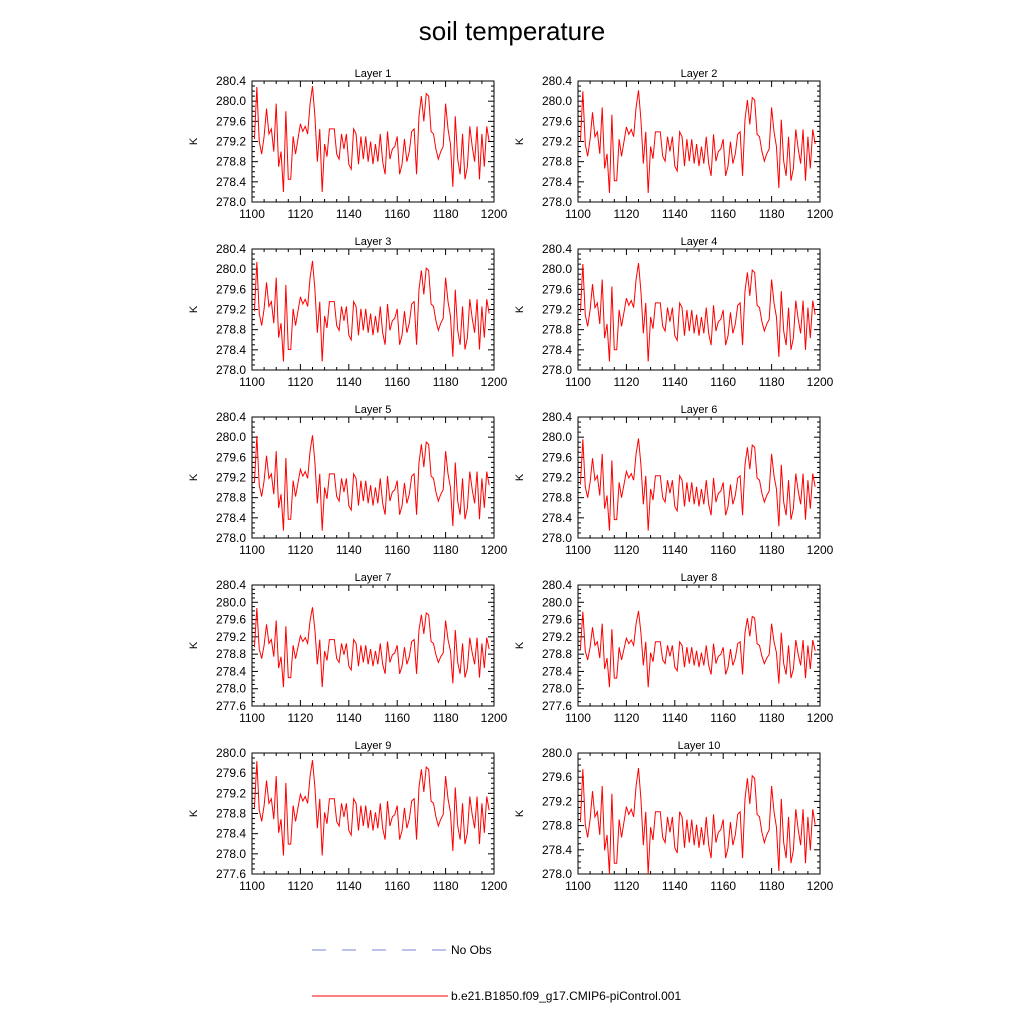  What do you see at coordinates (699, 242) in the screenshot?
I see `panel-title: Layer 4` at bounding box center [699, 242].